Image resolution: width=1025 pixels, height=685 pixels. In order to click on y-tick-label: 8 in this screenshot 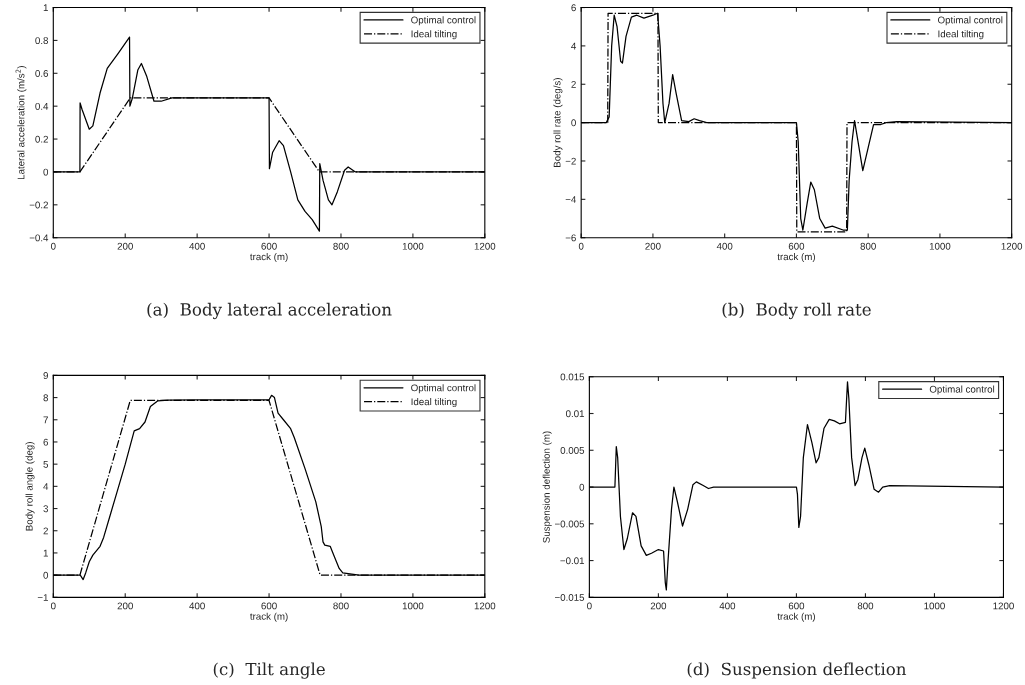, I will do `click(46, 398)`.